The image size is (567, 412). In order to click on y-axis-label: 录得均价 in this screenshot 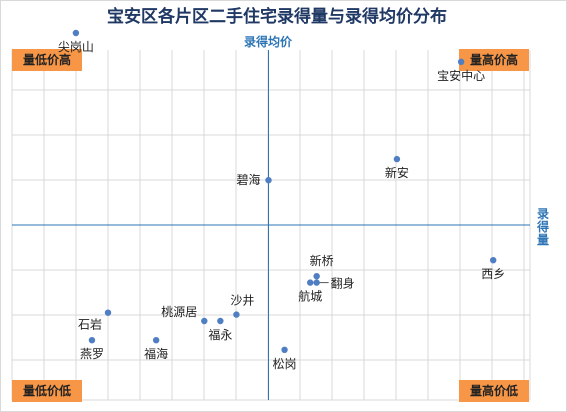, I will do `click(268, 41)`.